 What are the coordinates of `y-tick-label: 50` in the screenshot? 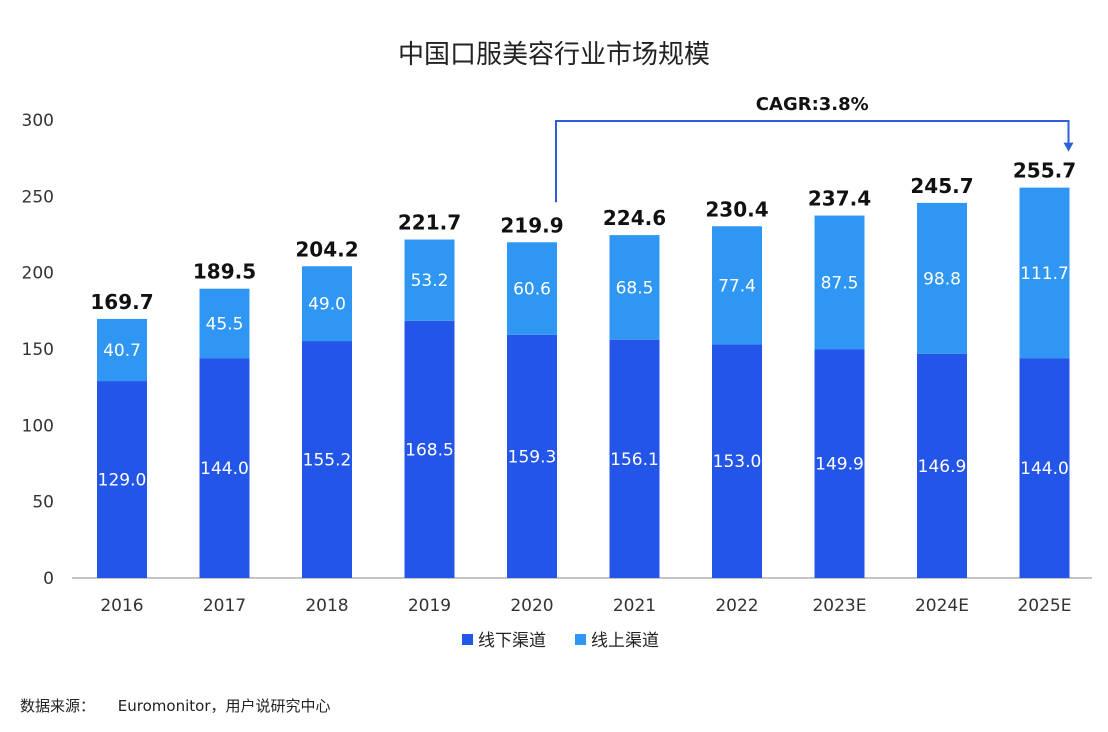 It's located at (43, 503).